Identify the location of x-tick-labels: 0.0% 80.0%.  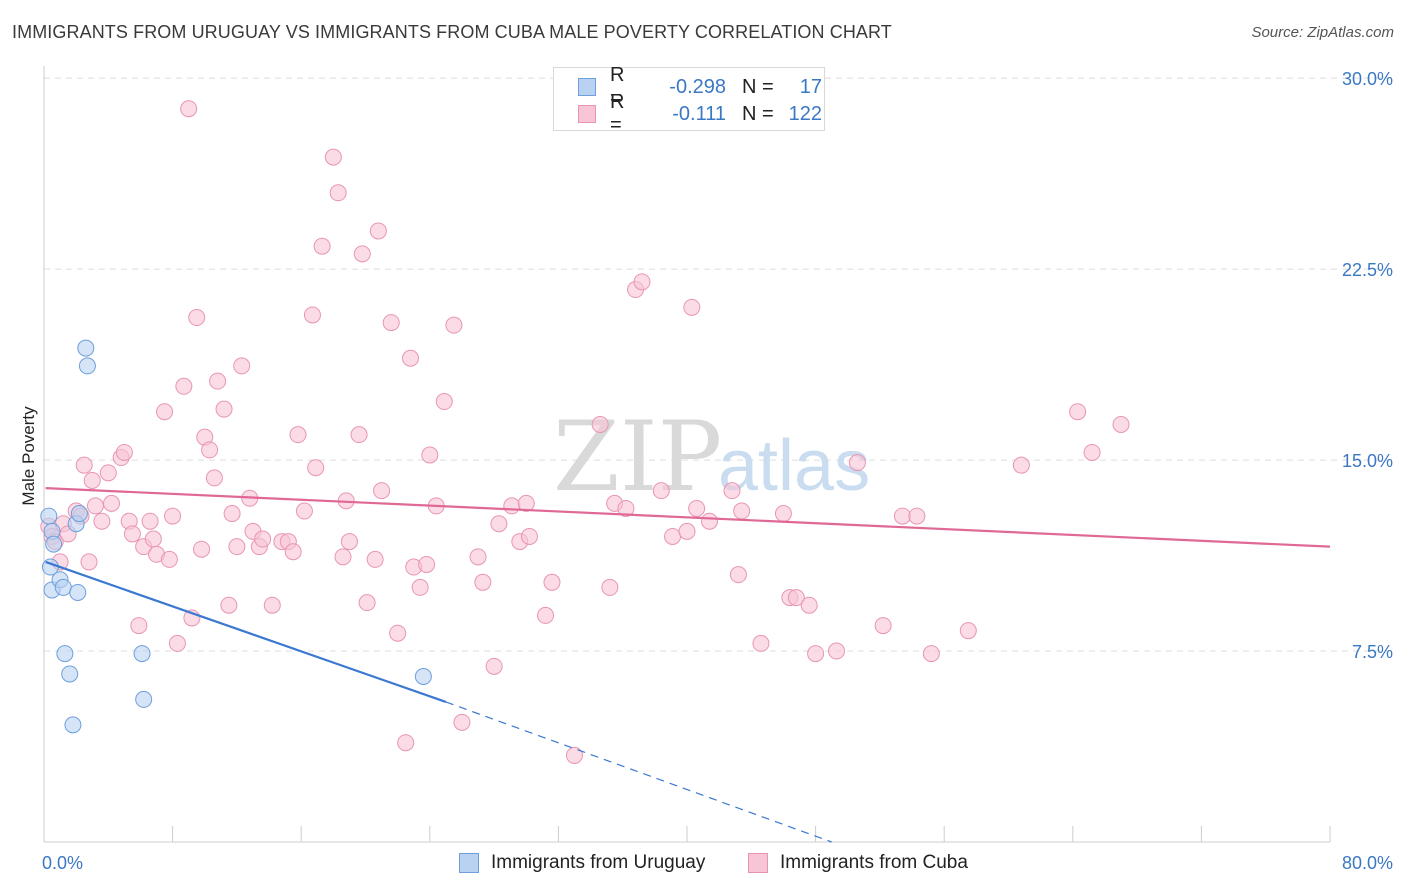
(717, 863).